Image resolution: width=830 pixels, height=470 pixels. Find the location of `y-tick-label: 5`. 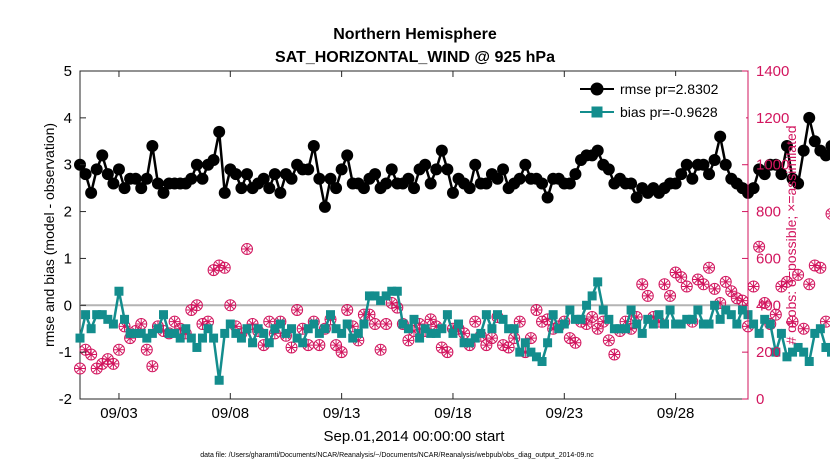

y-tick-label: 5 is located at coordinates (68, 71).